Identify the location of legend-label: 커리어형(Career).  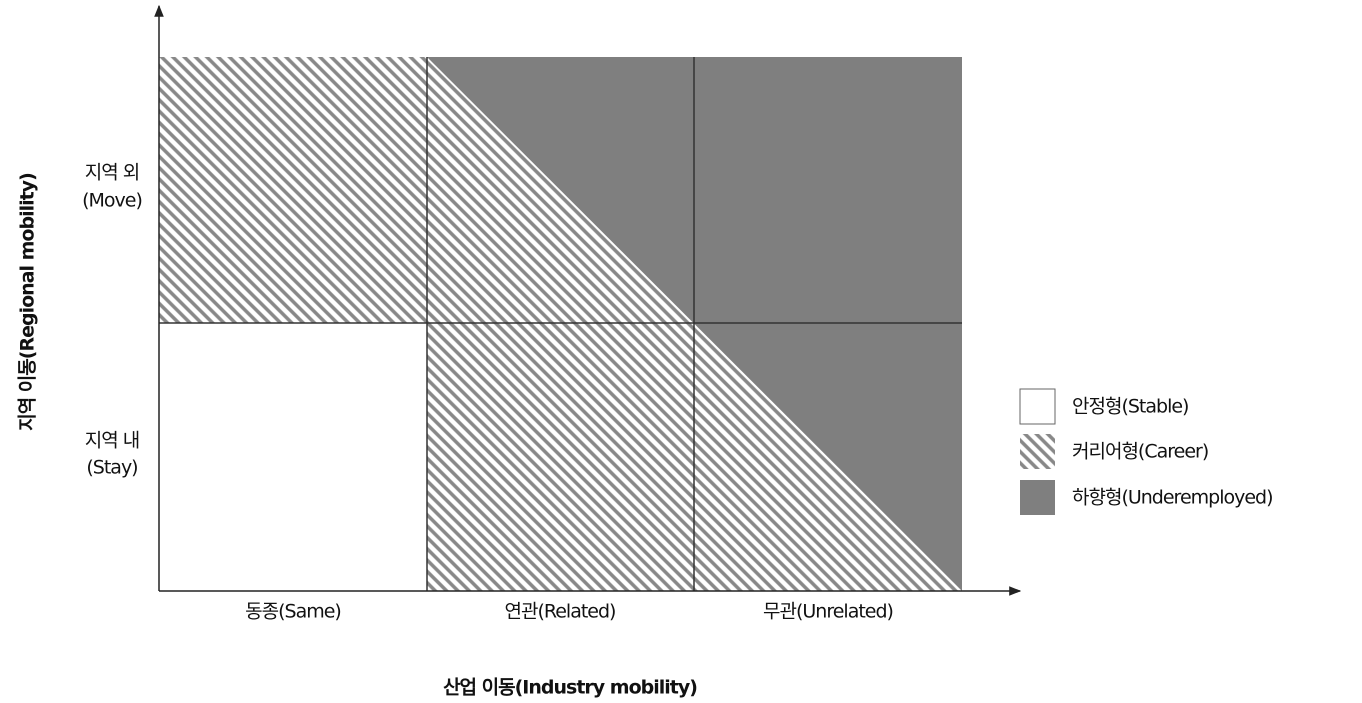
(1140, 452).